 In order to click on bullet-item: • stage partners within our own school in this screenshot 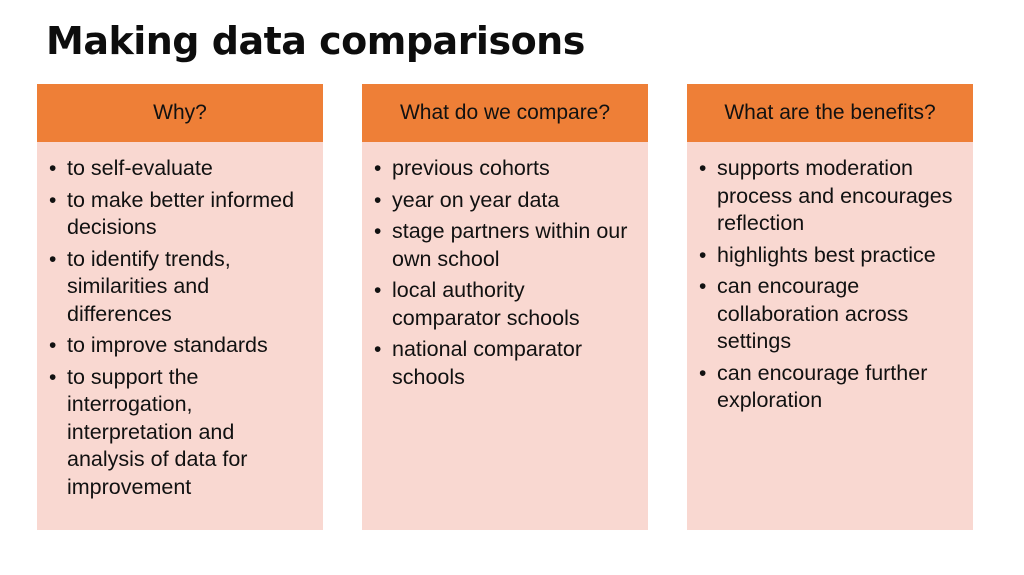, I will do `click(504, 245)`.